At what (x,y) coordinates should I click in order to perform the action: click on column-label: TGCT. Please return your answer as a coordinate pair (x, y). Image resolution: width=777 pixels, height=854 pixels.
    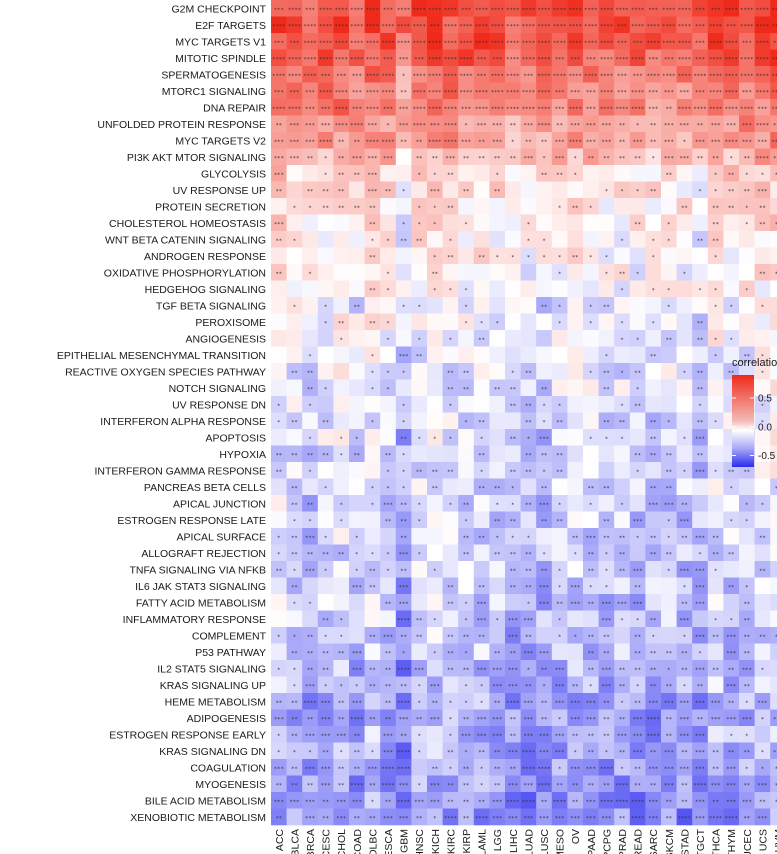
    Looking at the image, I should click on (701, 841).